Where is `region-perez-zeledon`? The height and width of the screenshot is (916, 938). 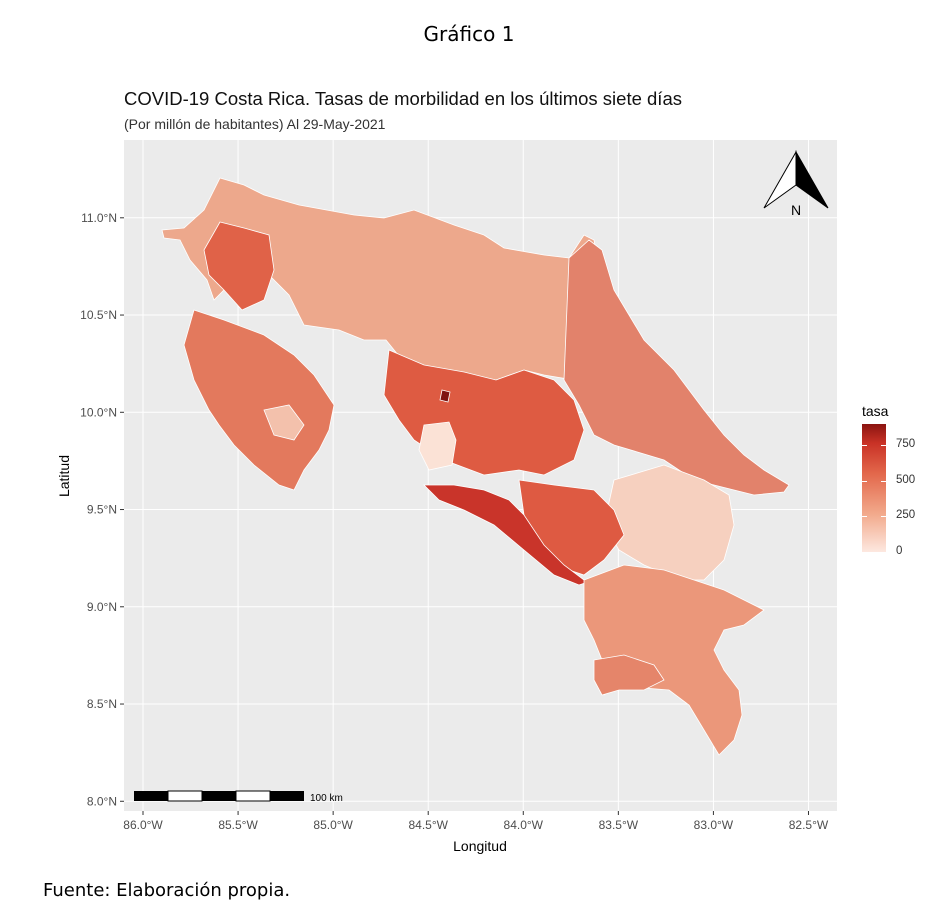
region-perez-zeledon is located at coordinates (571, 527).